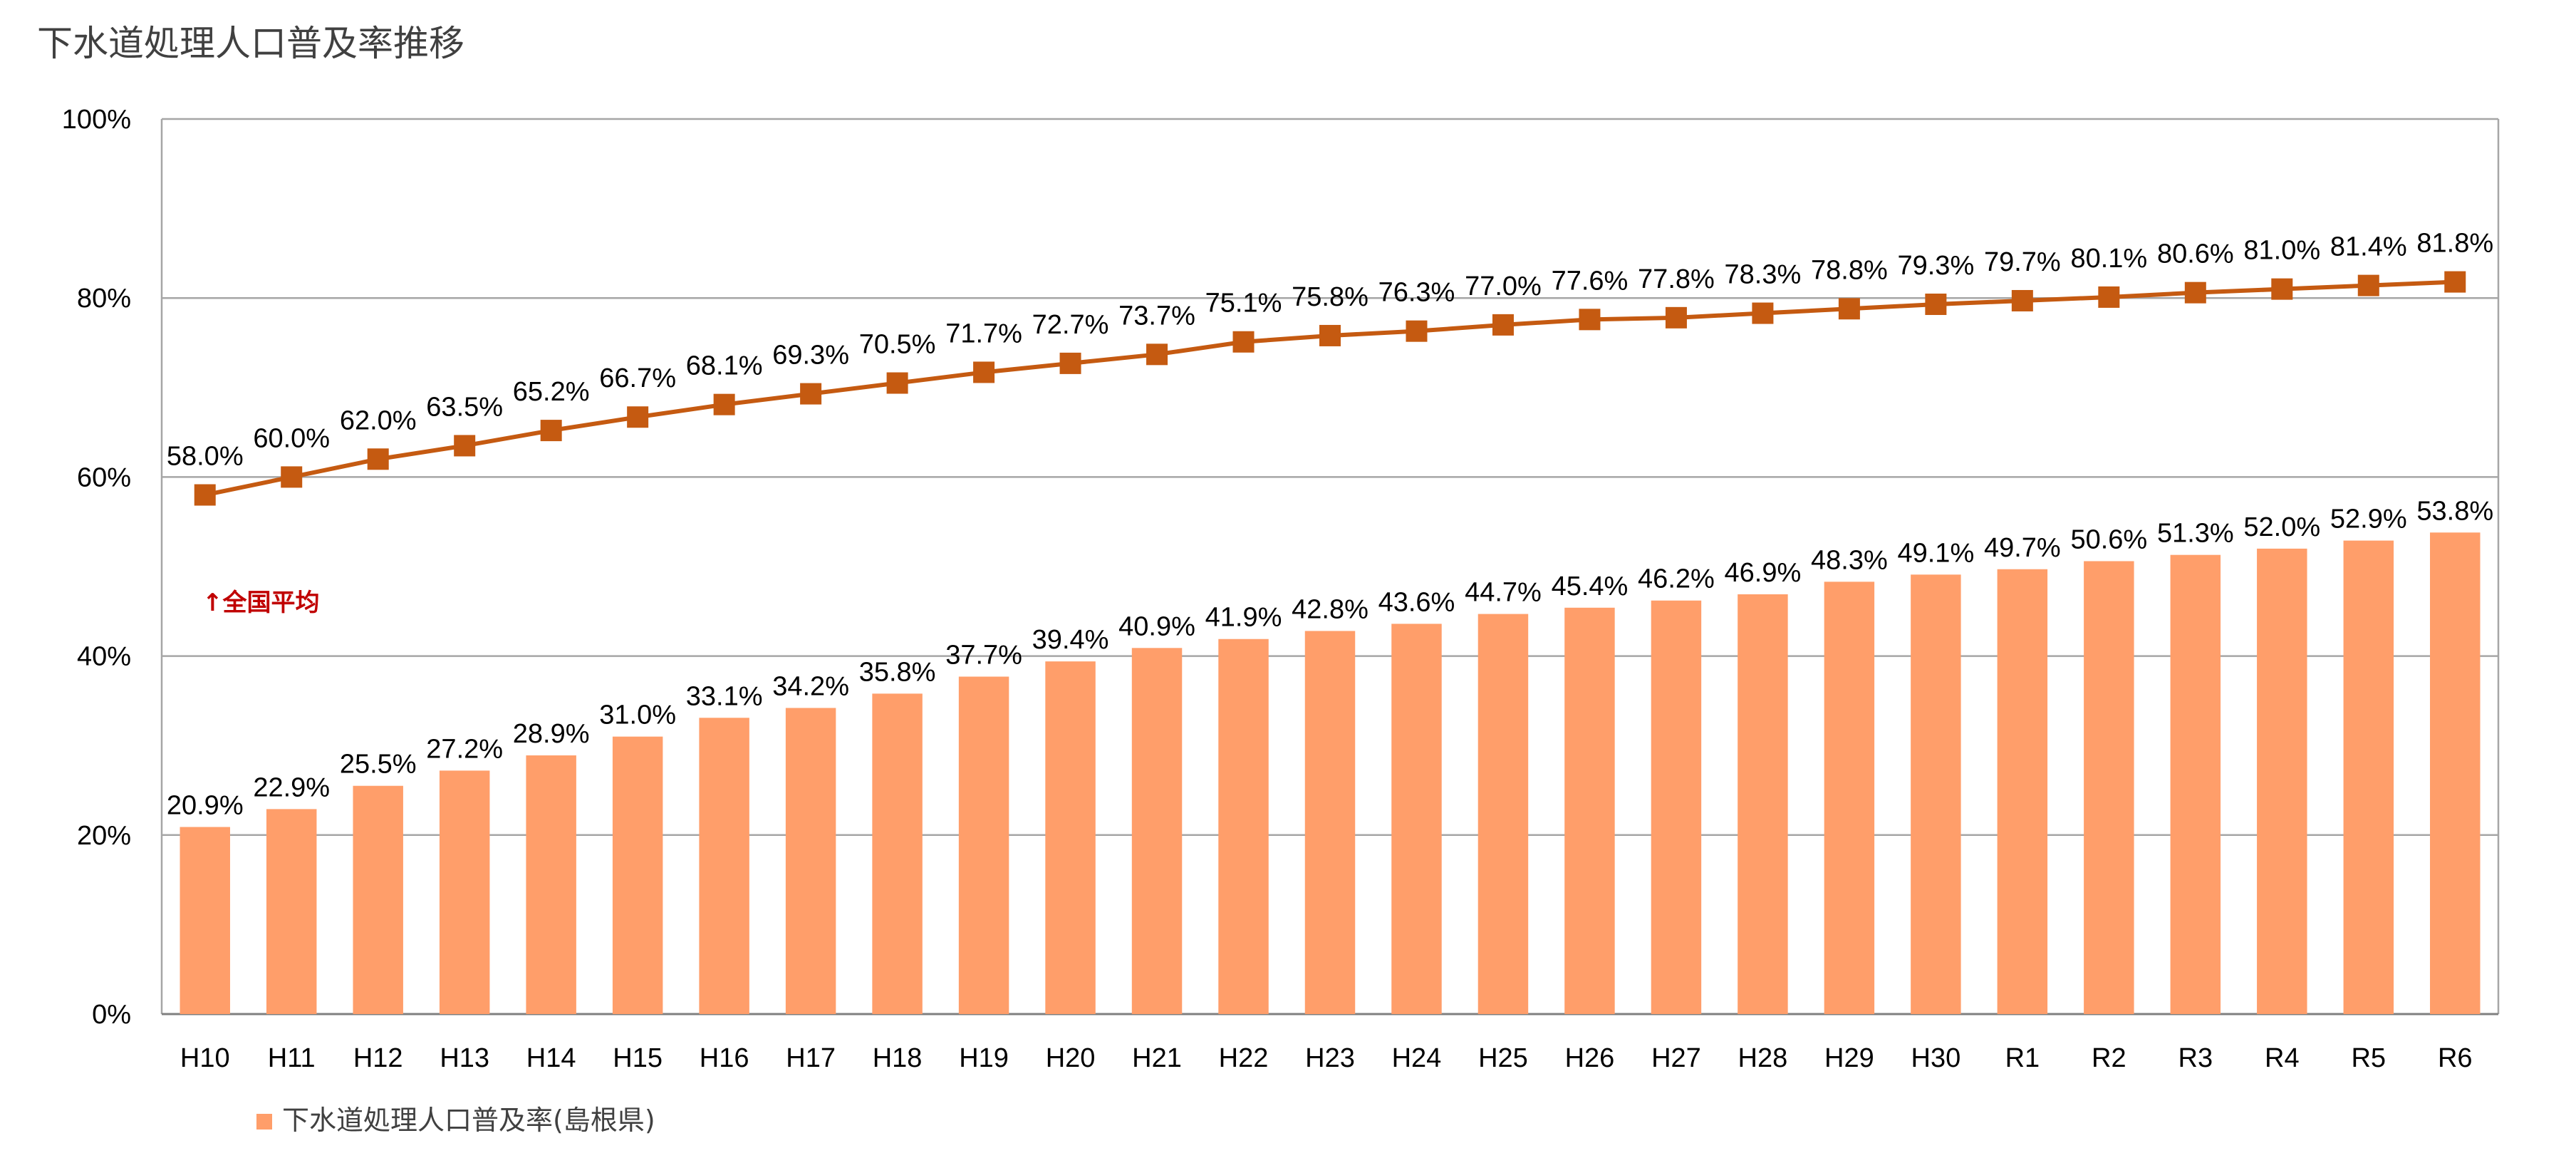  Describe the element at coordinates (1676, 279) in the screenshot. I see `line-data-label: 77.8%` at that location.